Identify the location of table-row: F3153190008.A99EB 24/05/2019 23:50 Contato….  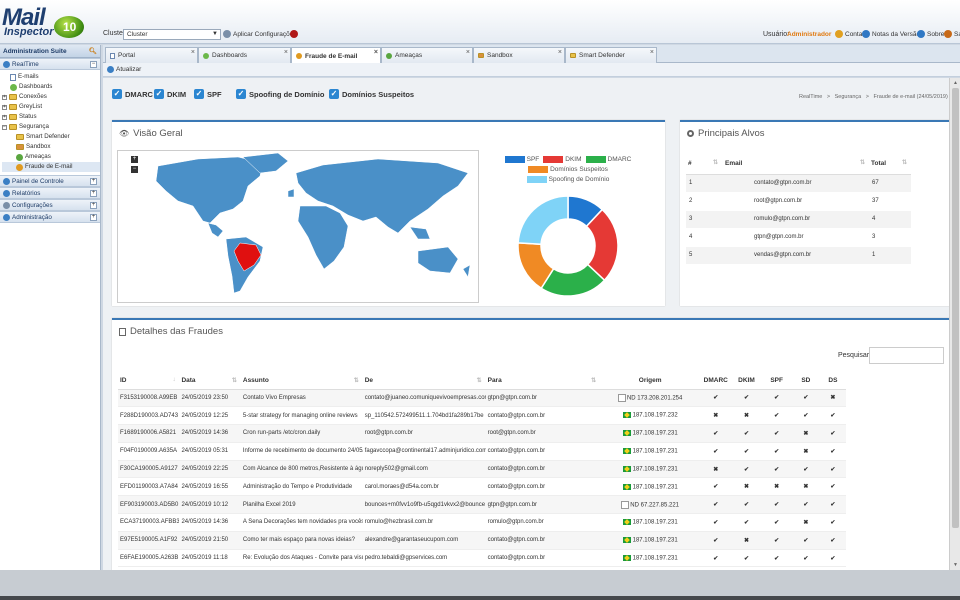
(482, 398).